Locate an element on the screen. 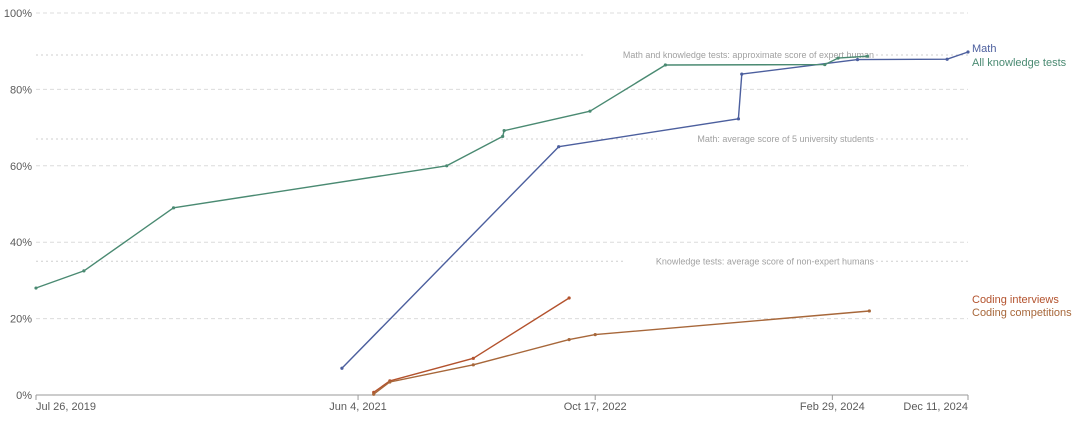 The image size is (1080, 424). y-tick-label: 40% is located at coordinates (21, 243).